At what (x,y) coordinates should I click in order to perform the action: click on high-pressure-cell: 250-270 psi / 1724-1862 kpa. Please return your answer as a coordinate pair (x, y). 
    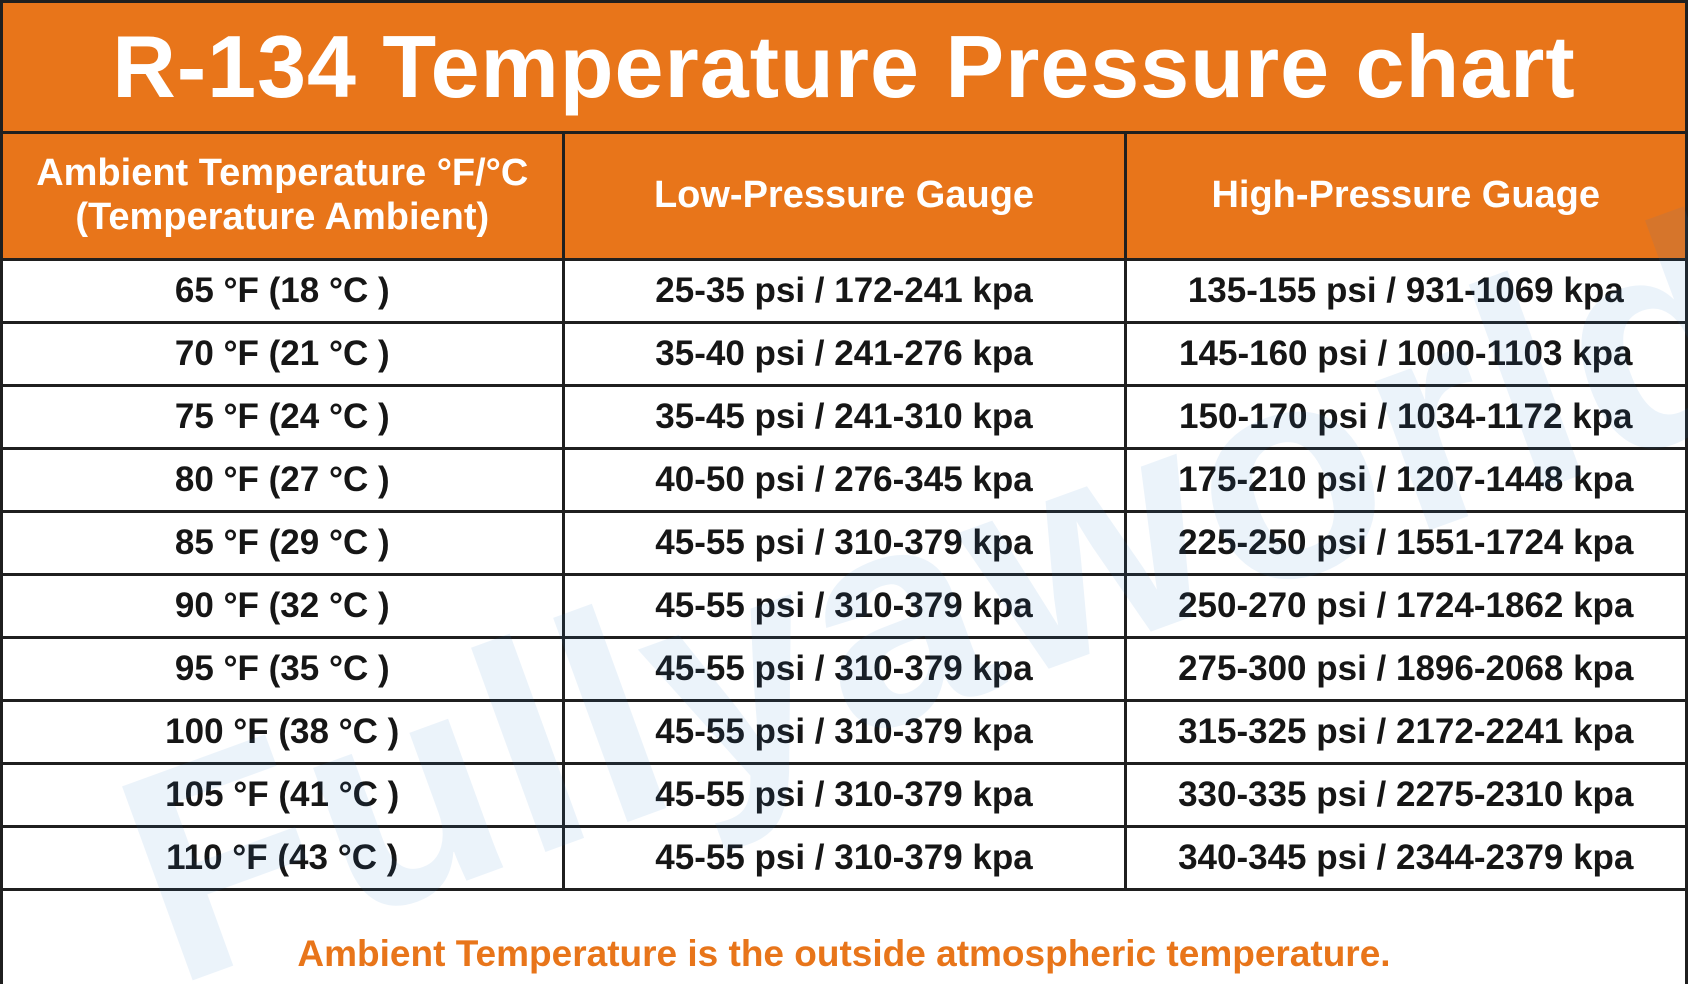
    Looking at the image, I should click on (1404, 606).